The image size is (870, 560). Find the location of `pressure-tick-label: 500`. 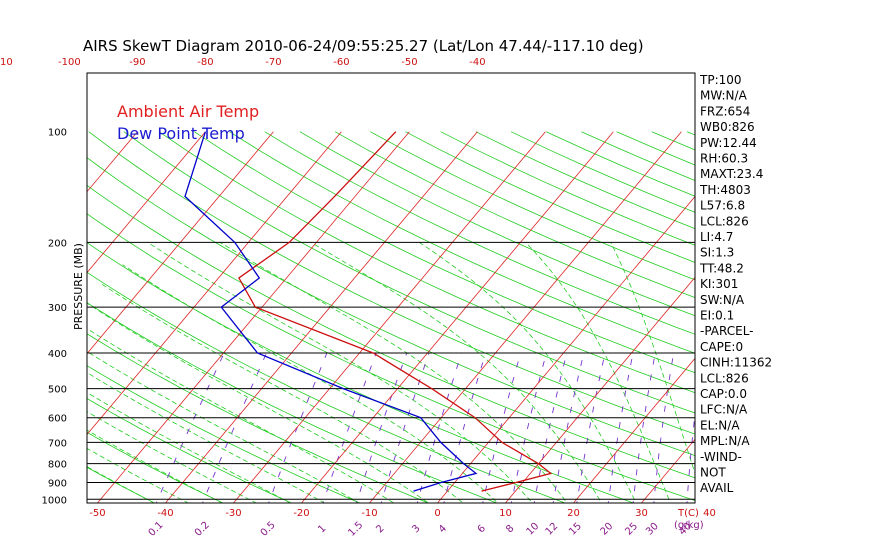

pressure-tick-label: 500 is located at coordinates (57, 390).